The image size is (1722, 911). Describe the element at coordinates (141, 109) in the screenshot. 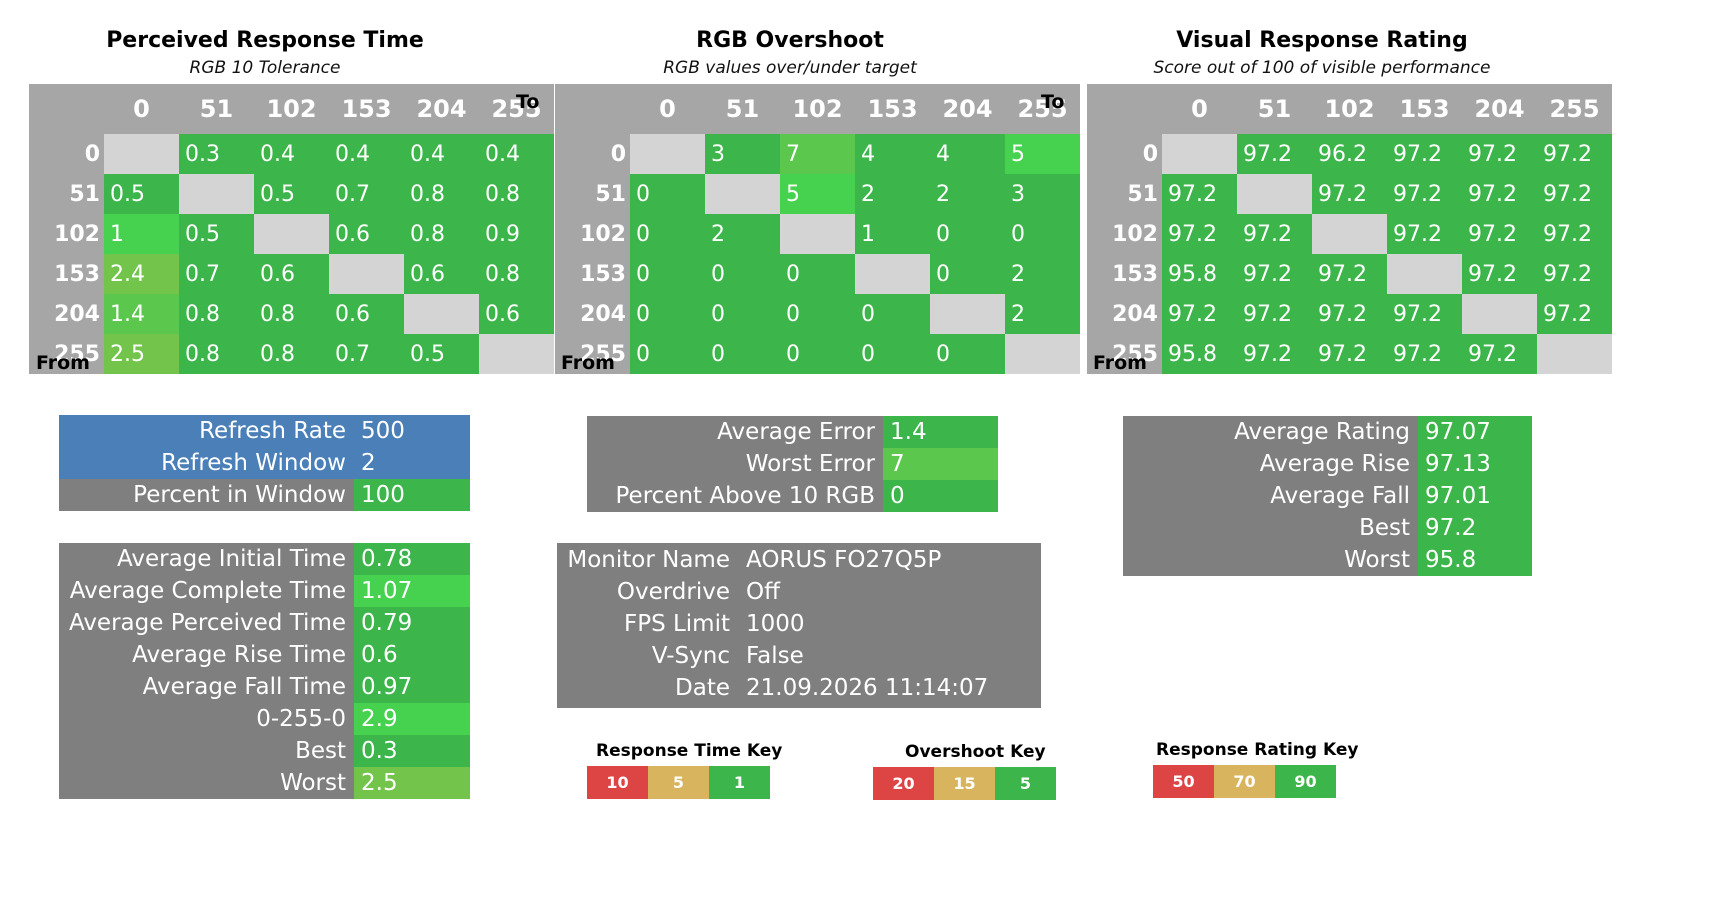

I see `to-column-header: 0` at that location.